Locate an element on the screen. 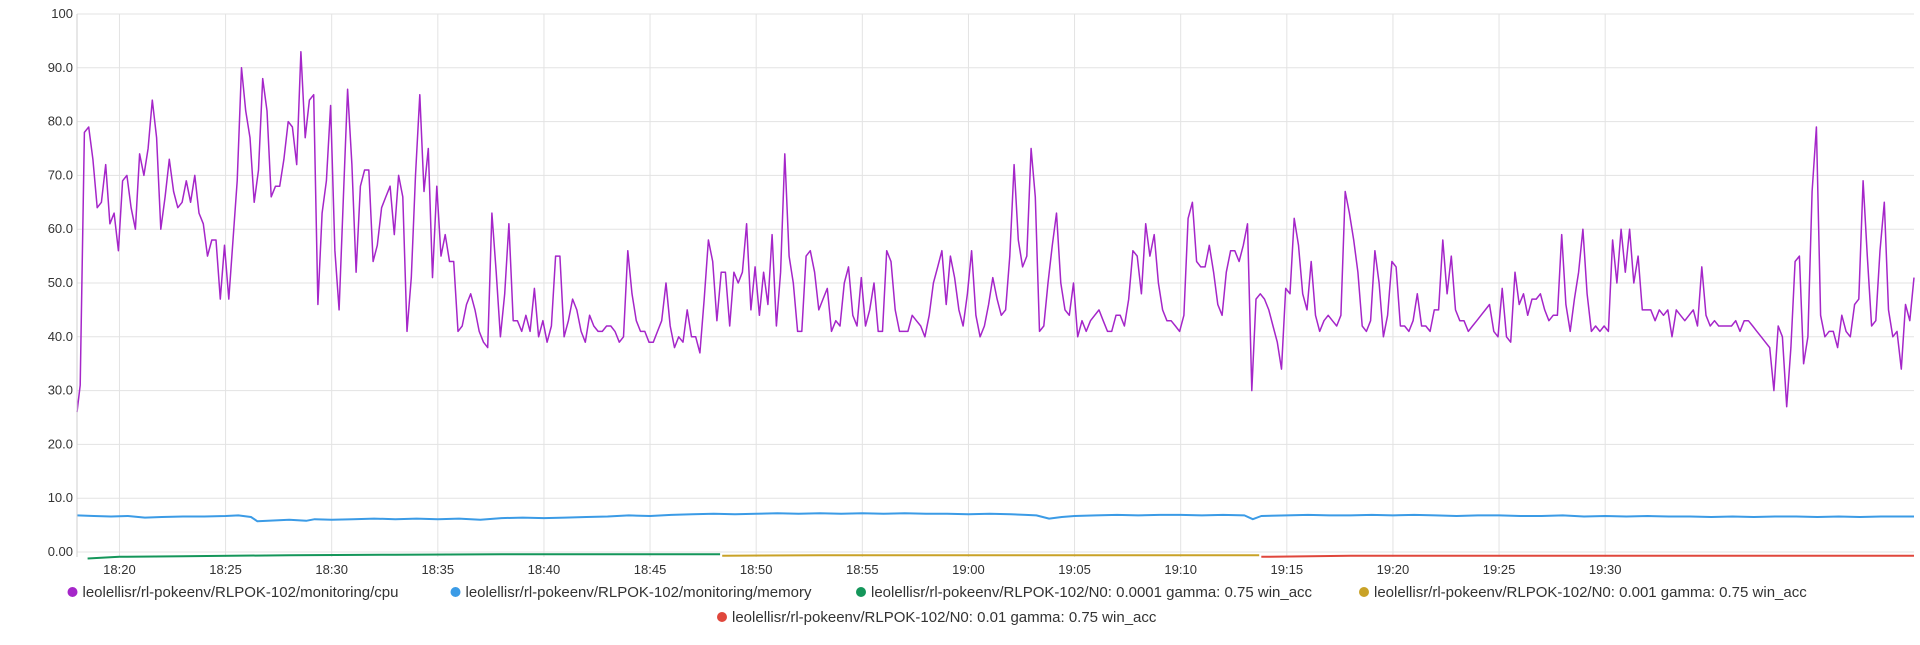  y-tick-label: 30.0 is located at coordinates (60, 390).